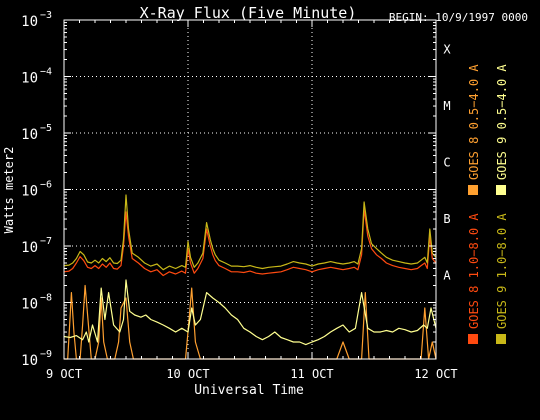 Image resolution: width=540 pixels, height=420 pixels. Describe the element at coordinates (311, 374) in the screenshot. I see `x-tick-label: 11 OCT` at that location.